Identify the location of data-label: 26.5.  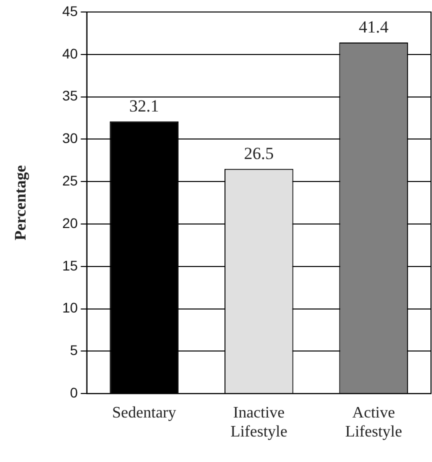
(259, 153).